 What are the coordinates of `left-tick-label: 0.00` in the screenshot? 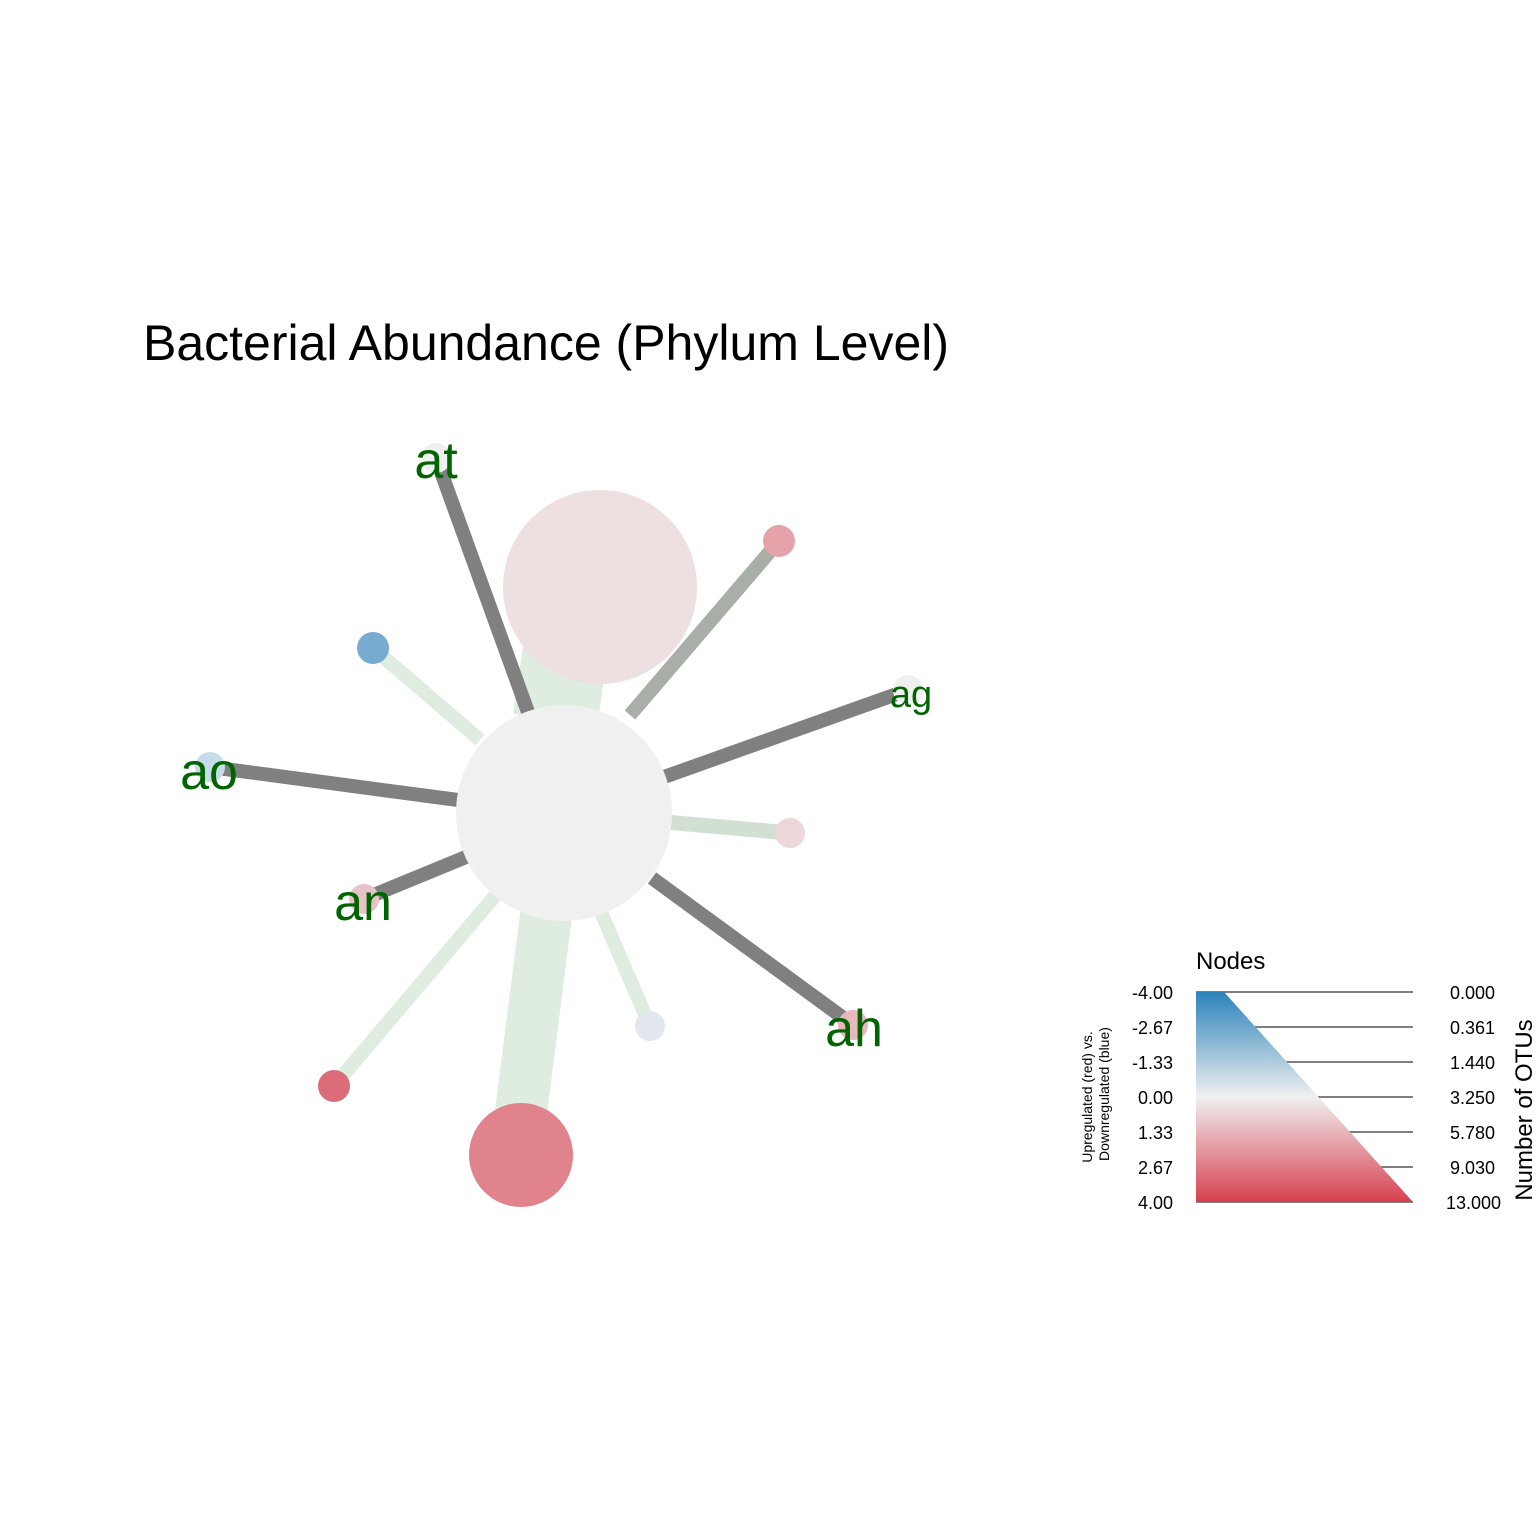 It's located at (1155, 1098).